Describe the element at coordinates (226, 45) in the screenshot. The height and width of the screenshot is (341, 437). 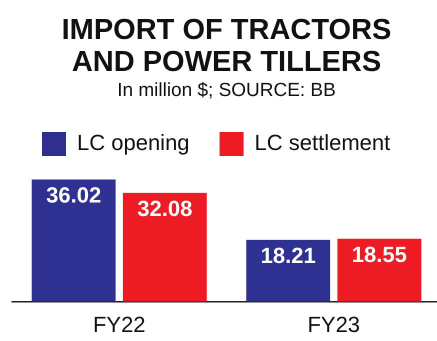
I see `chart-title: IMPORT OF TRACTORS AND POWER TILLERS` at that location.